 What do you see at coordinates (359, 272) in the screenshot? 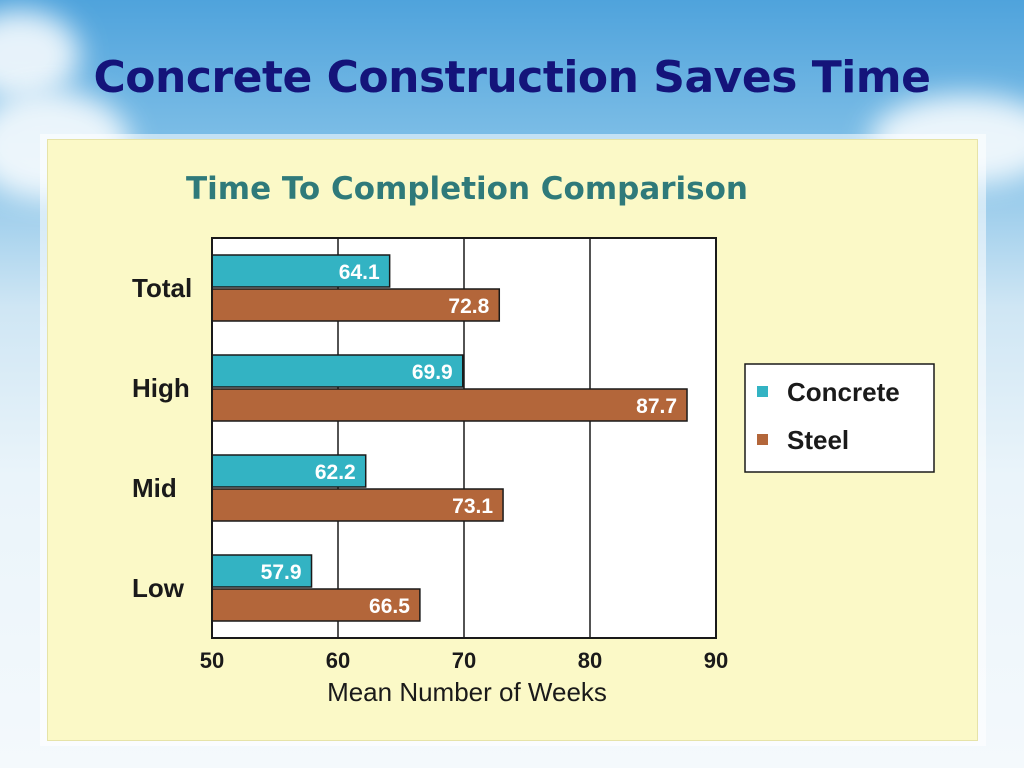
I see `bar-value-label: 64.1` at bounding box center [359, 272].